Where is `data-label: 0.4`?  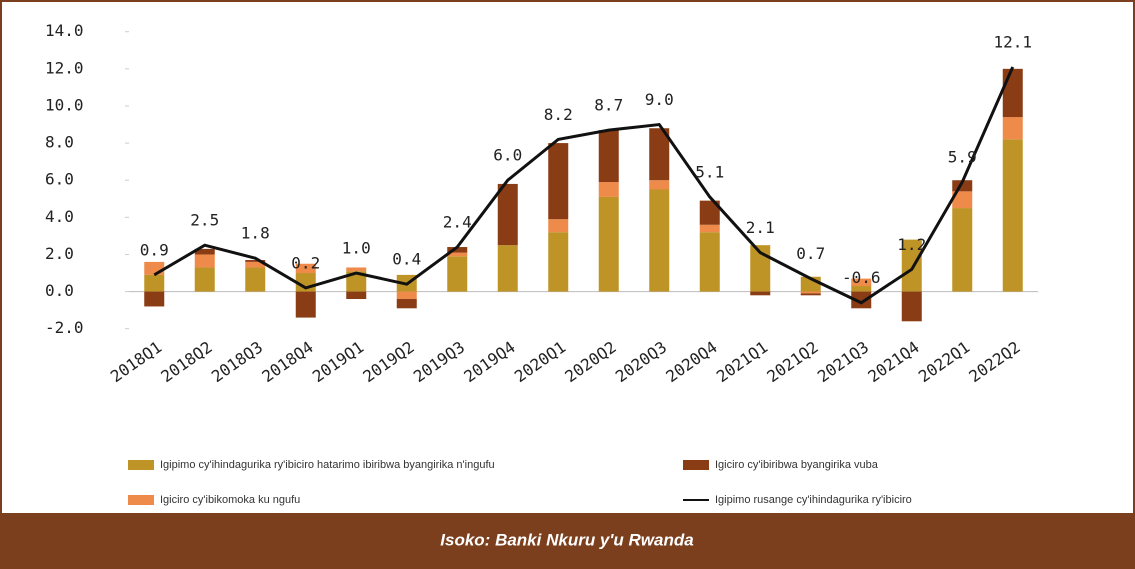 data-label: 0.4 is located at coordinates (406, 259).